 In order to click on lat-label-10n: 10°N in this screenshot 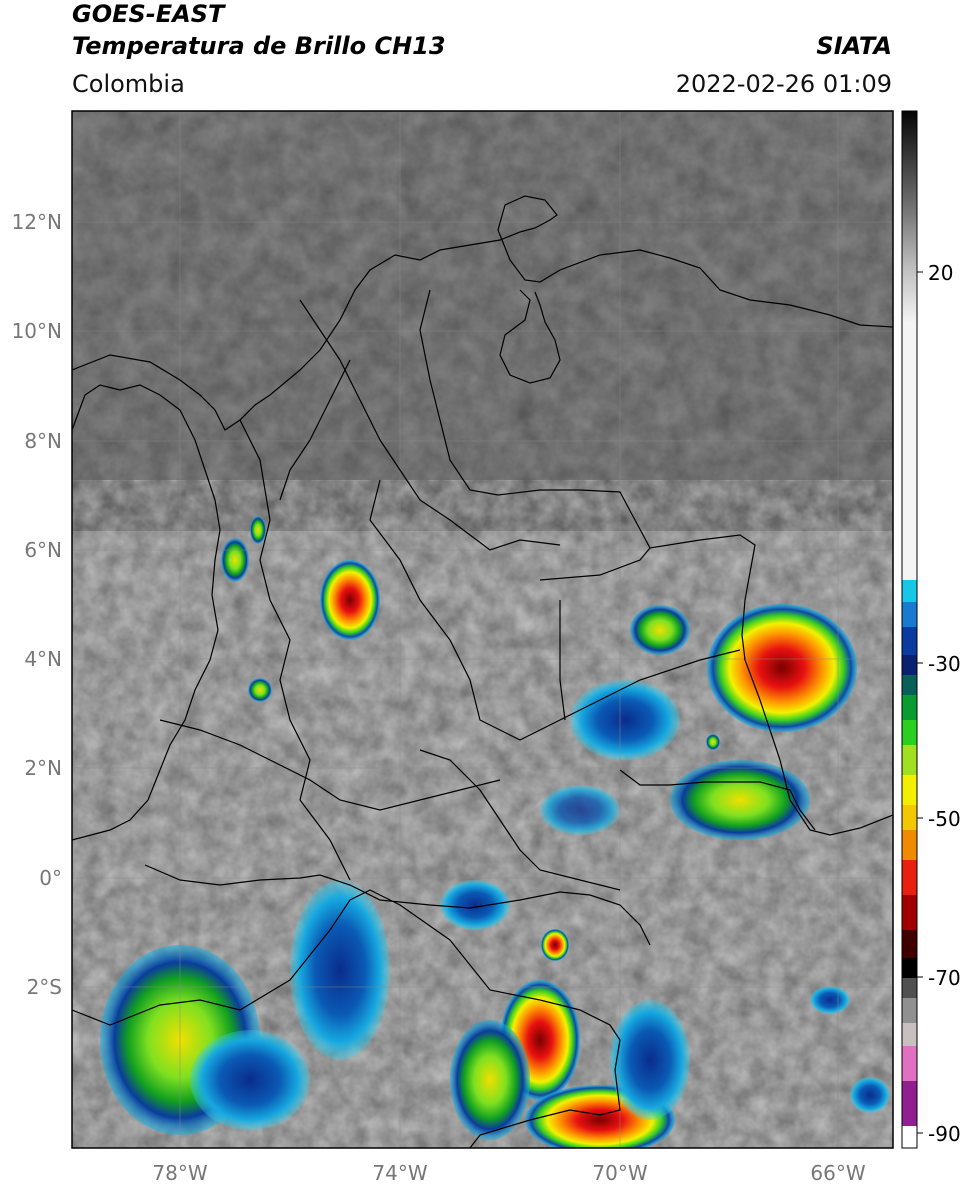, I will do `click(37, 331)`.